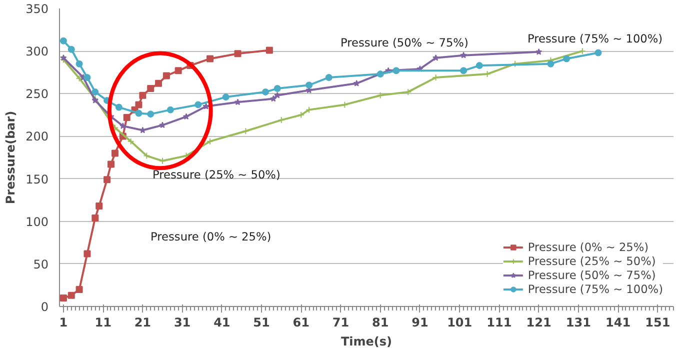 This screenshot has width=683, height=351. What do you see at coordinates (63, 323) in the screenshot?
I see `x-tick-label: 1` at bounding box center [63, 323].